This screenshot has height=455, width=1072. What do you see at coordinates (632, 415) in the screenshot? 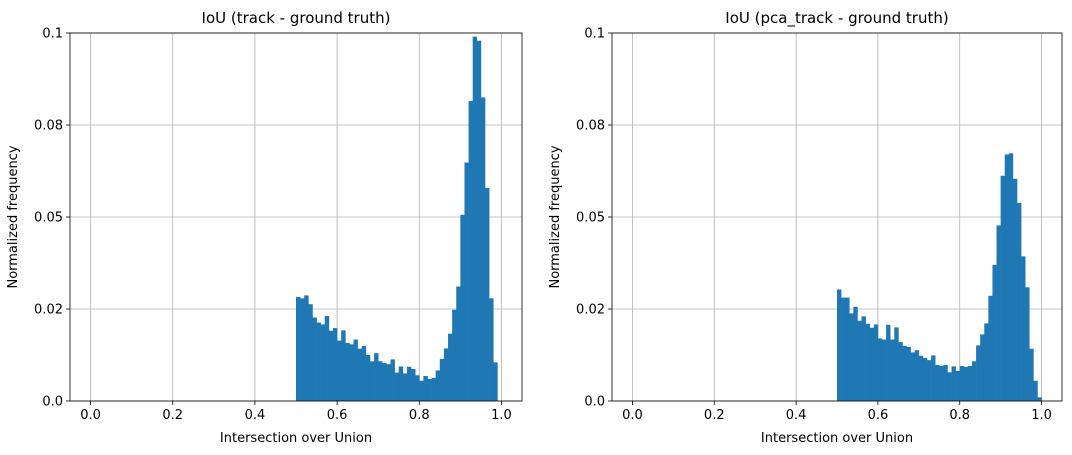
I see `x-tick-label: 0.0` at bounding box center [632, 415].